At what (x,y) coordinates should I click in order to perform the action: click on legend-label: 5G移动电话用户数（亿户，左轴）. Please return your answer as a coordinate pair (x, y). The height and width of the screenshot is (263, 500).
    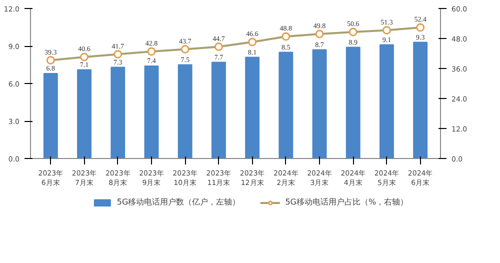
    Looking at the image, I should click on (178, 202).